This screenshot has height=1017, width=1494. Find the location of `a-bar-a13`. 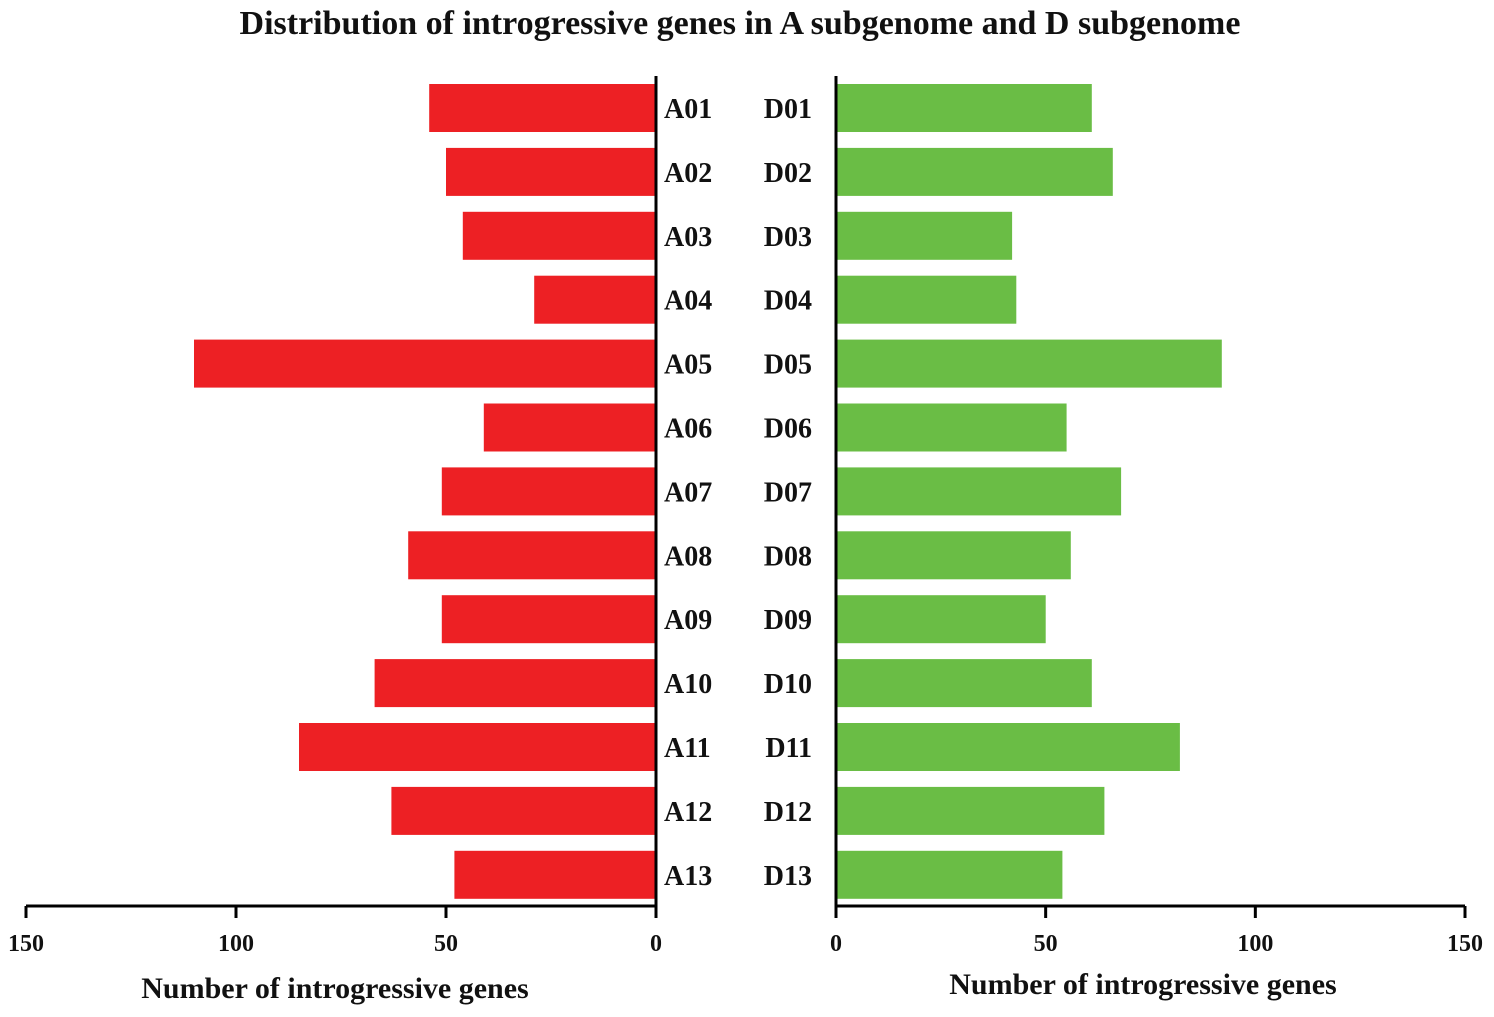

a-bar-a13 is located at coordinates (555, 874).